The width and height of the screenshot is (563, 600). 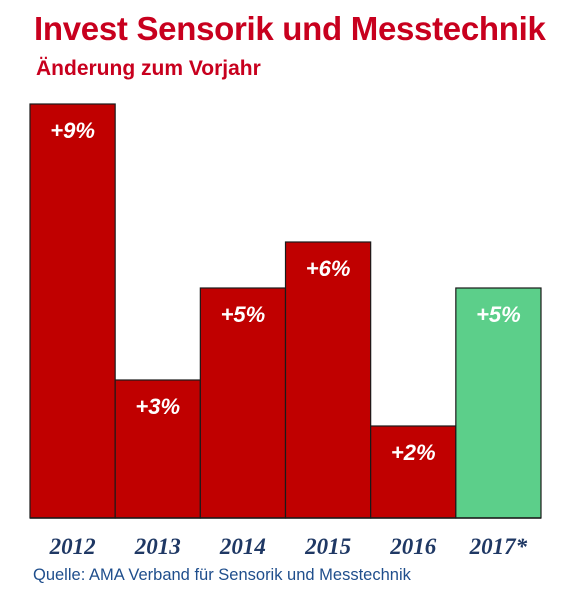 What do you see at coordinates (148, 68) in the screenshot?
I see `chart-subtitle: Änderung zum Vorjahr` at bounding box center [148, 68].